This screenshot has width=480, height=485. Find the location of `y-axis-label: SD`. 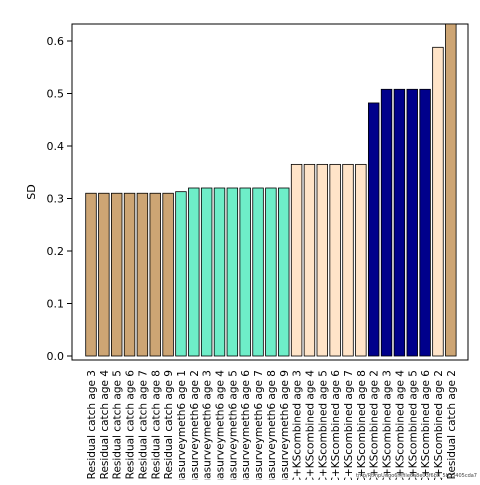

y-axis-label: SD is located at coordinates (31, 191).